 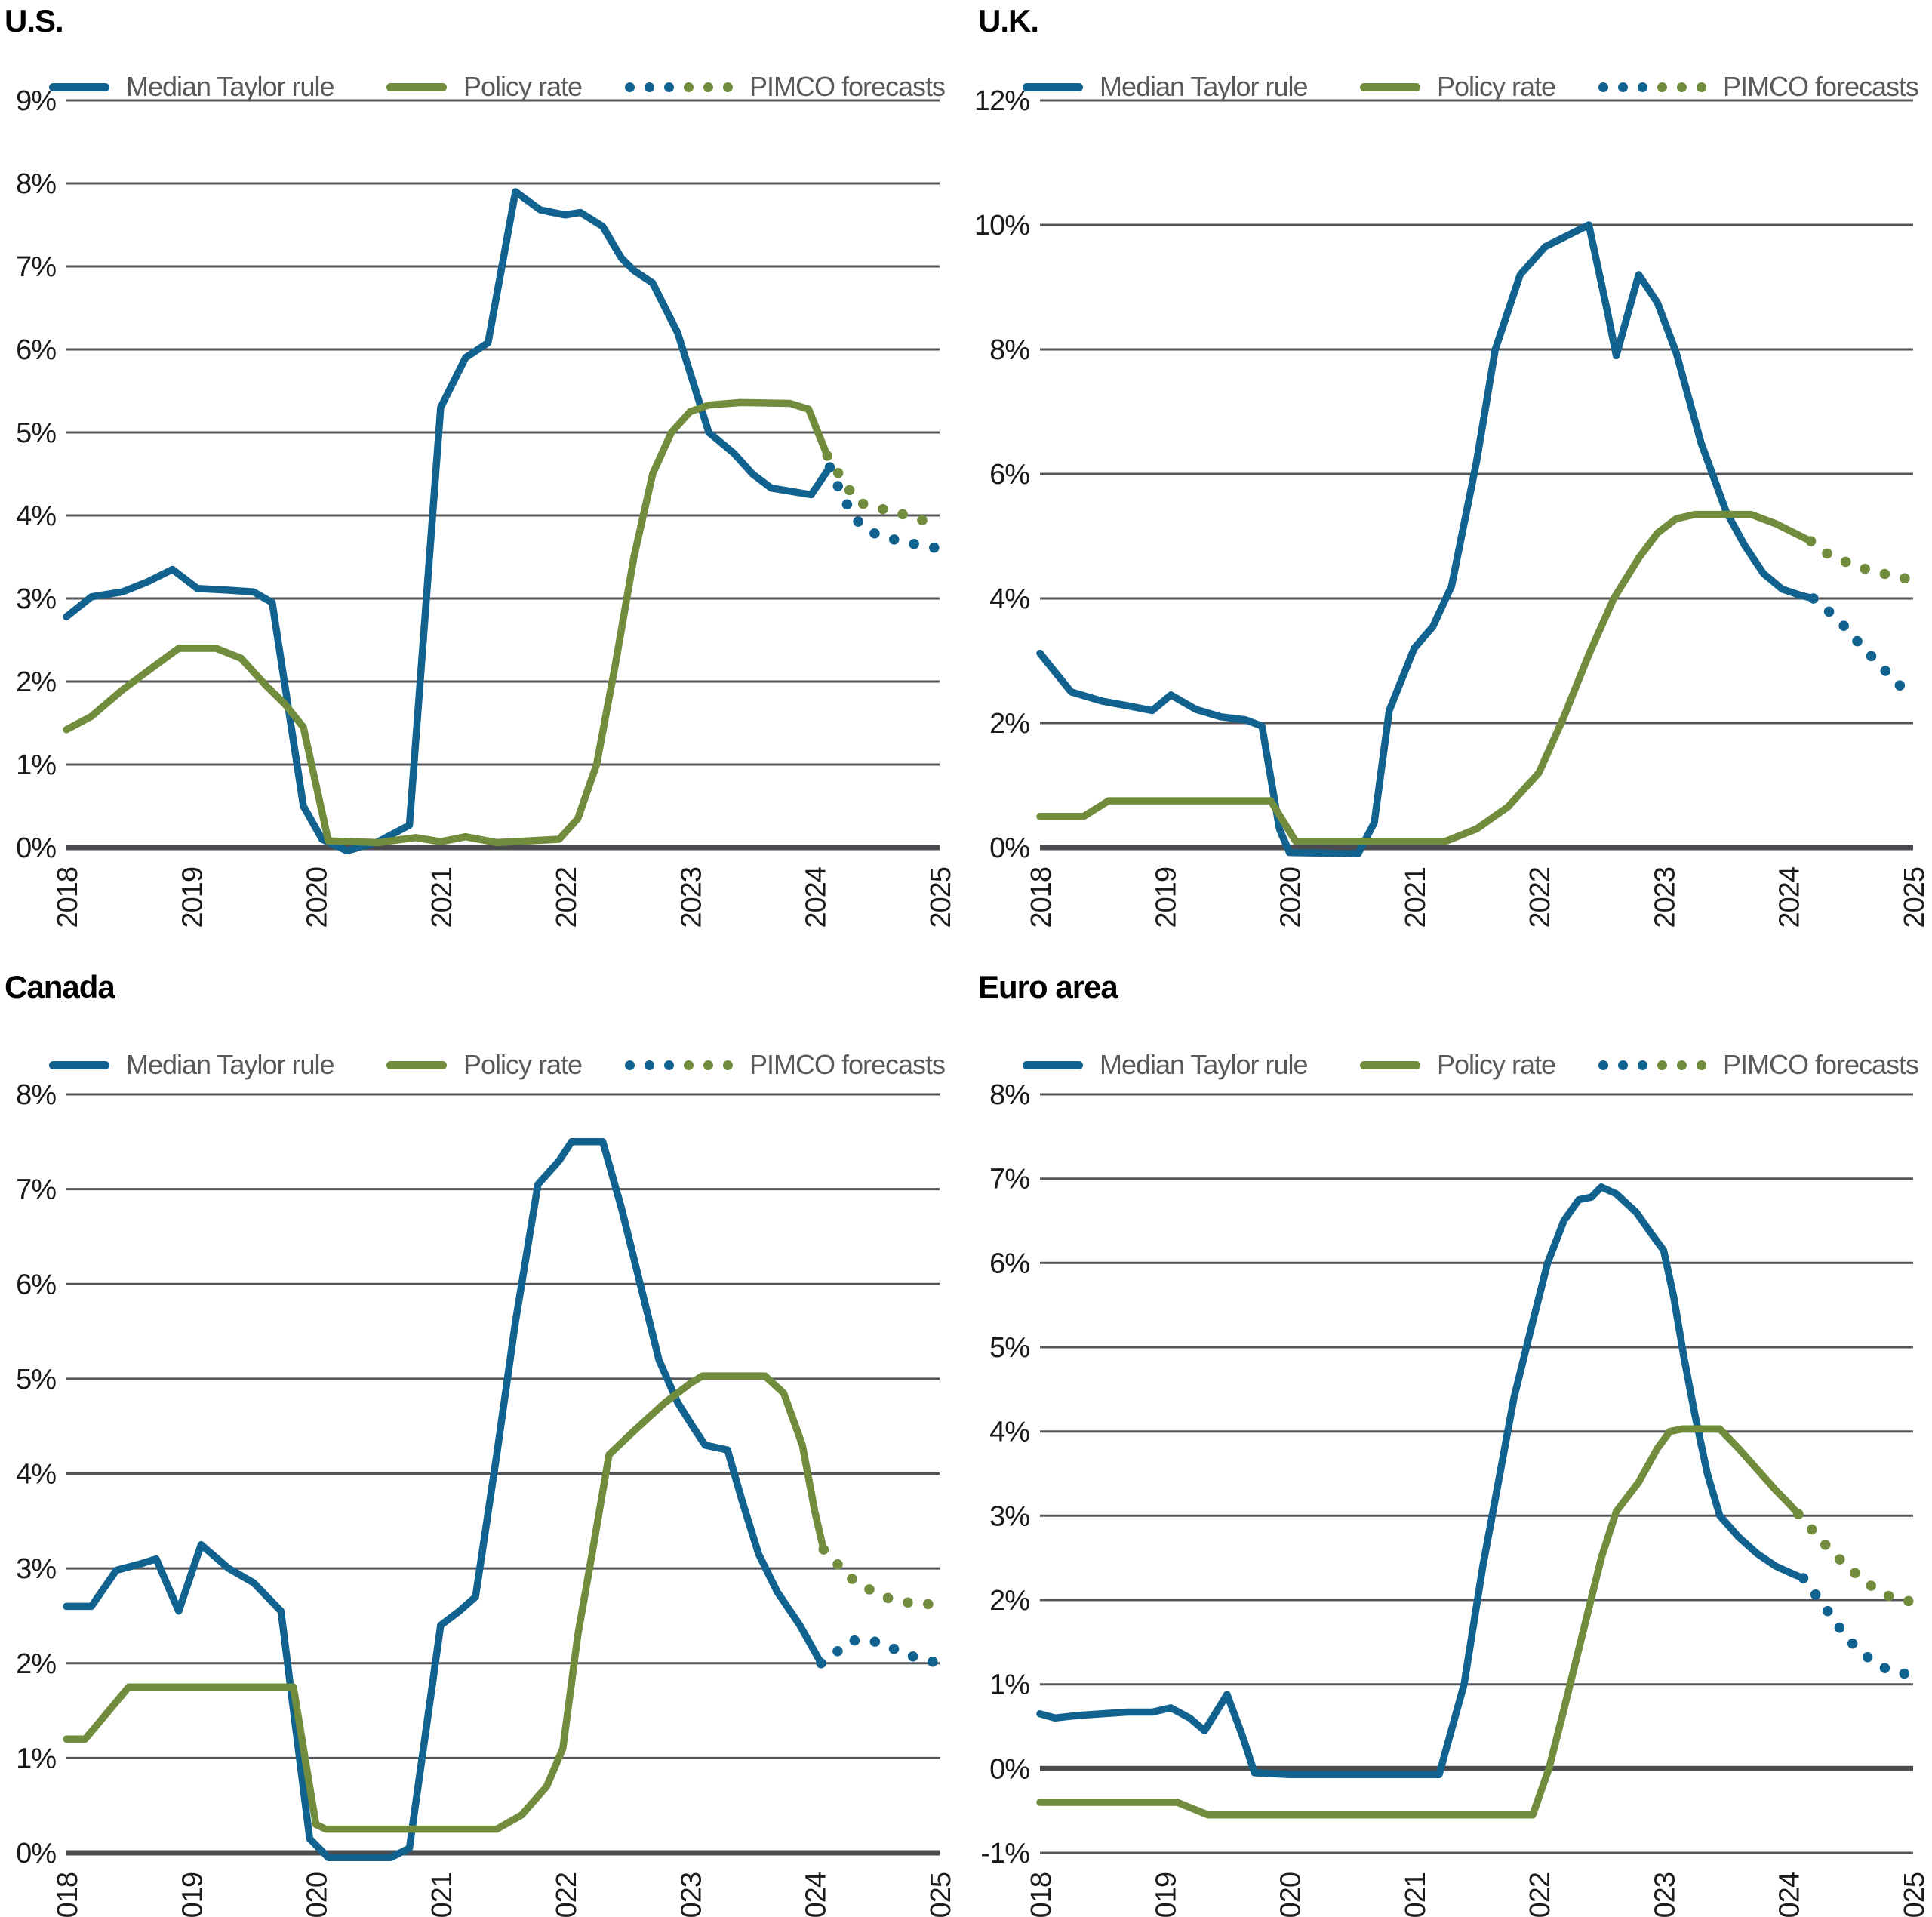 I want to click on svg-text: 9%, so click(x=36, y=101).